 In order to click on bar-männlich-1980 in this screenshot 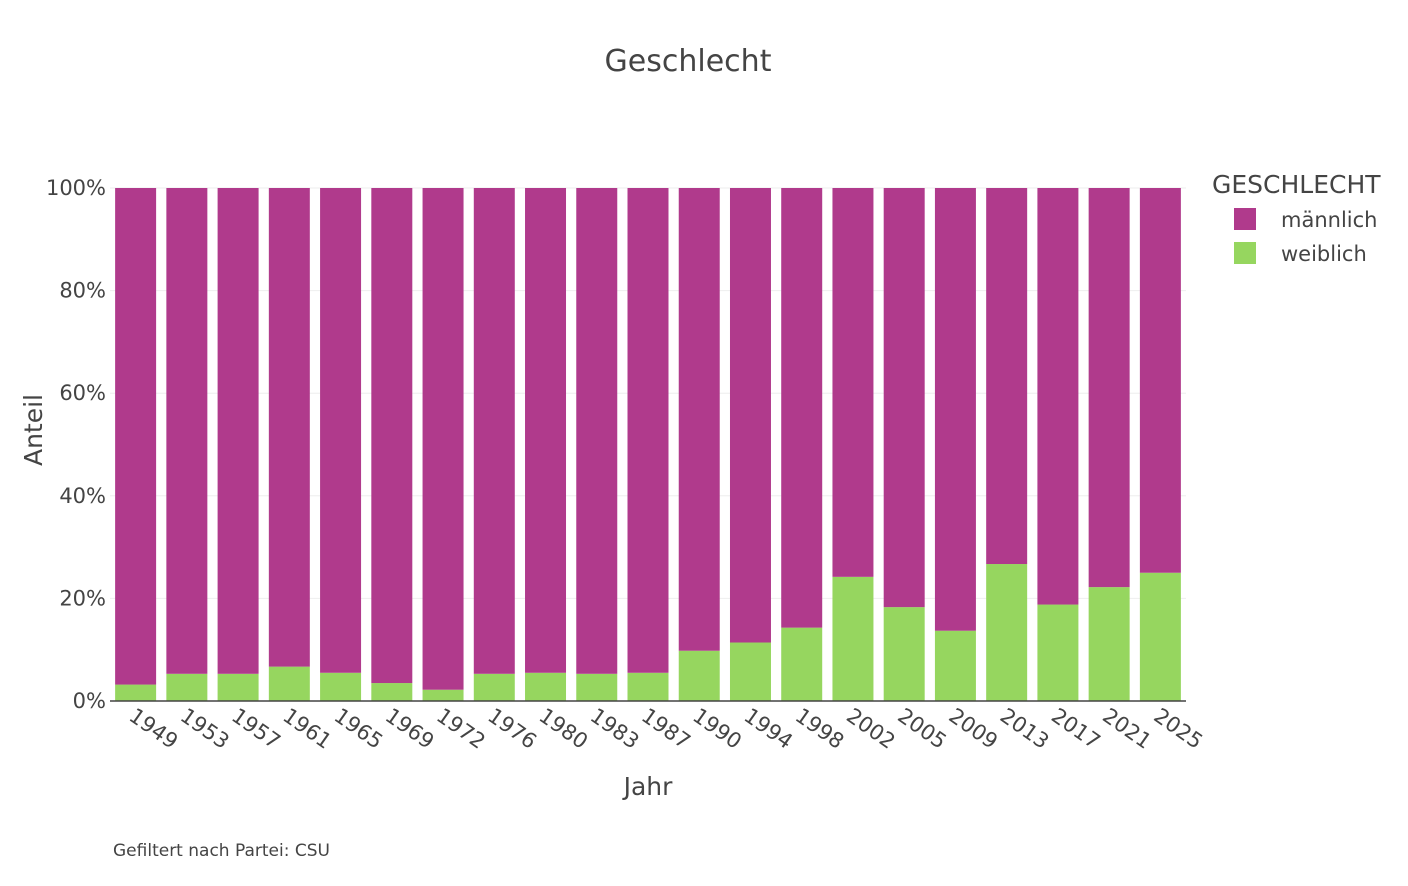, I will do `click(546, 430)`.